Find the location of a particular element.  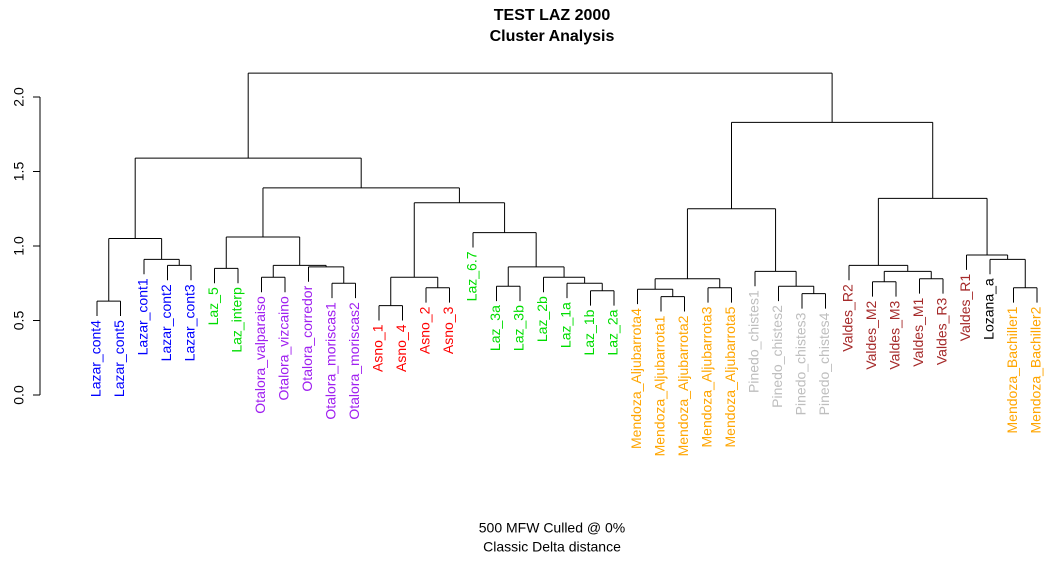

leaf-label: Laz_3b is located at coordinates (519, 328).